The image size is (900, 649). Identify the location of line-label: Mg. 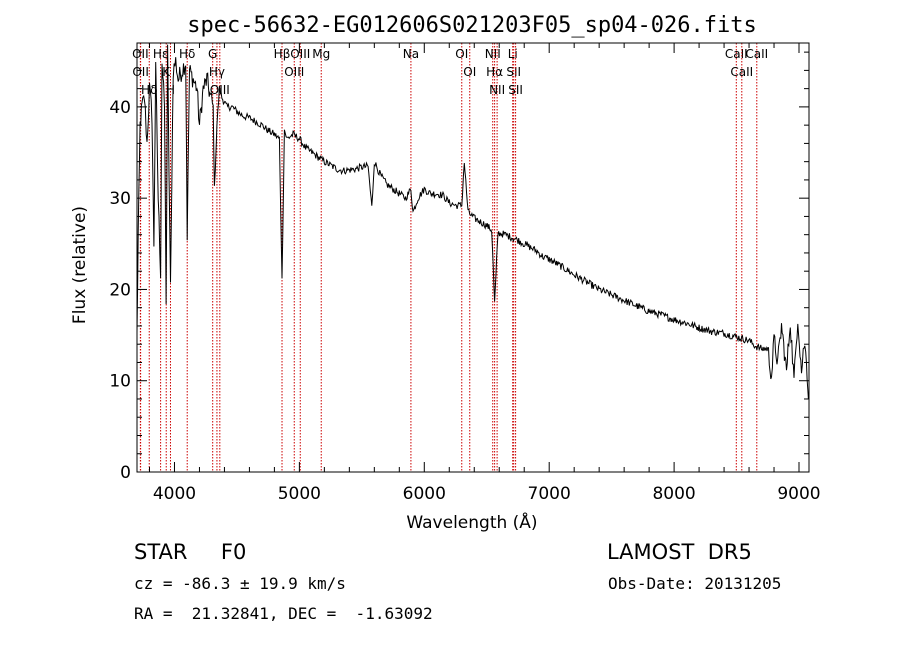
(321, 54).